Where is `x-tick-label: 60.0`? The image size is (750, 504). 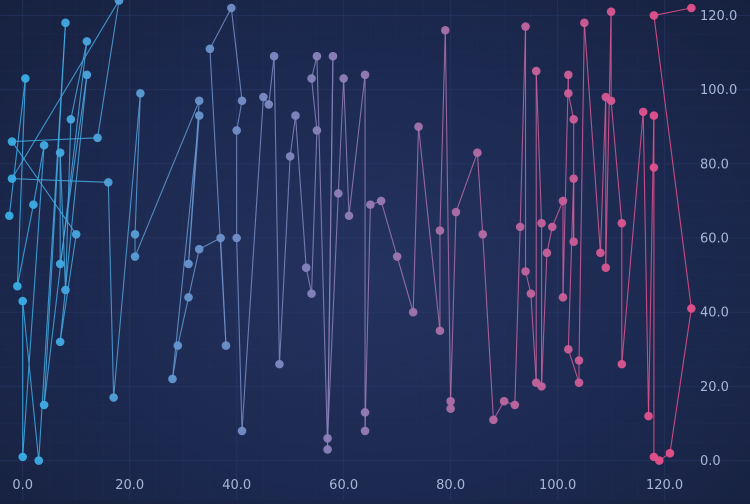 x-tick-label: 60.0 is located at coordinates (343, 485).